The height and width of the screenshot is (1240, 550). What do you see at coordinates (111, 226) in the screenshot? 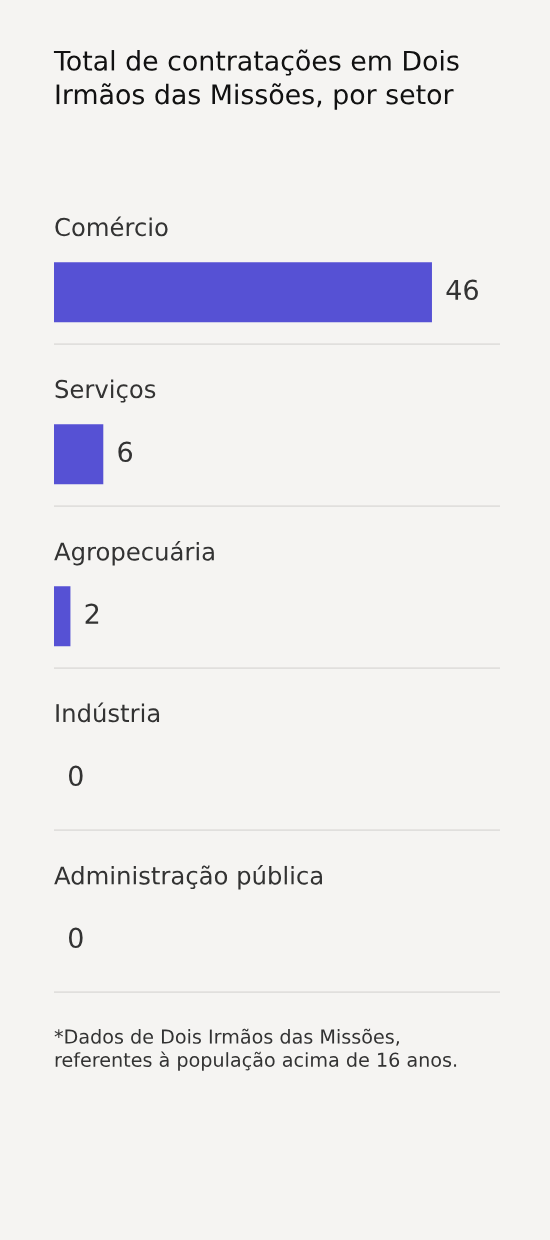
I see `y-tick-label: Comércio` at bounding box center [111, 226].